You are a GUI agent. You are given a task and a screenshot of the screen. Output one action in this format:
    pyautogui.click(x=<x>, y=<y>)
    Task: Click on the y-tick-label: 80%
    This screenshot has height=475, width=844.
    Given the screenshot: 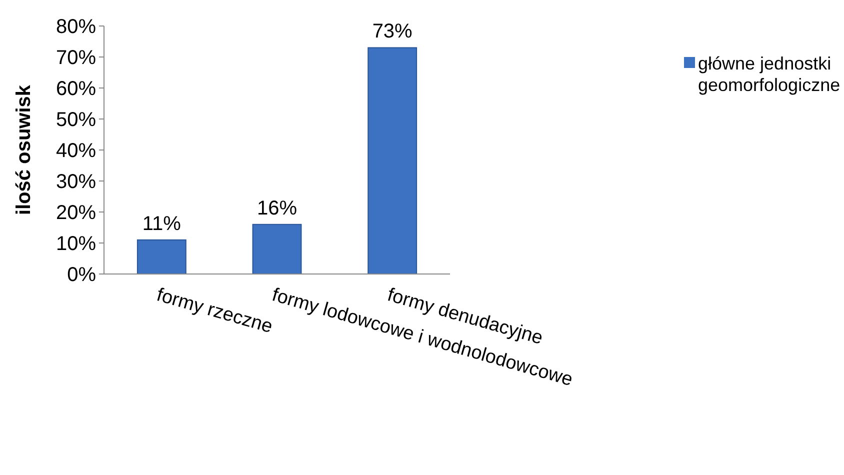 What is the action you would take?
    pyautogui.click(x=76, y=27)
    